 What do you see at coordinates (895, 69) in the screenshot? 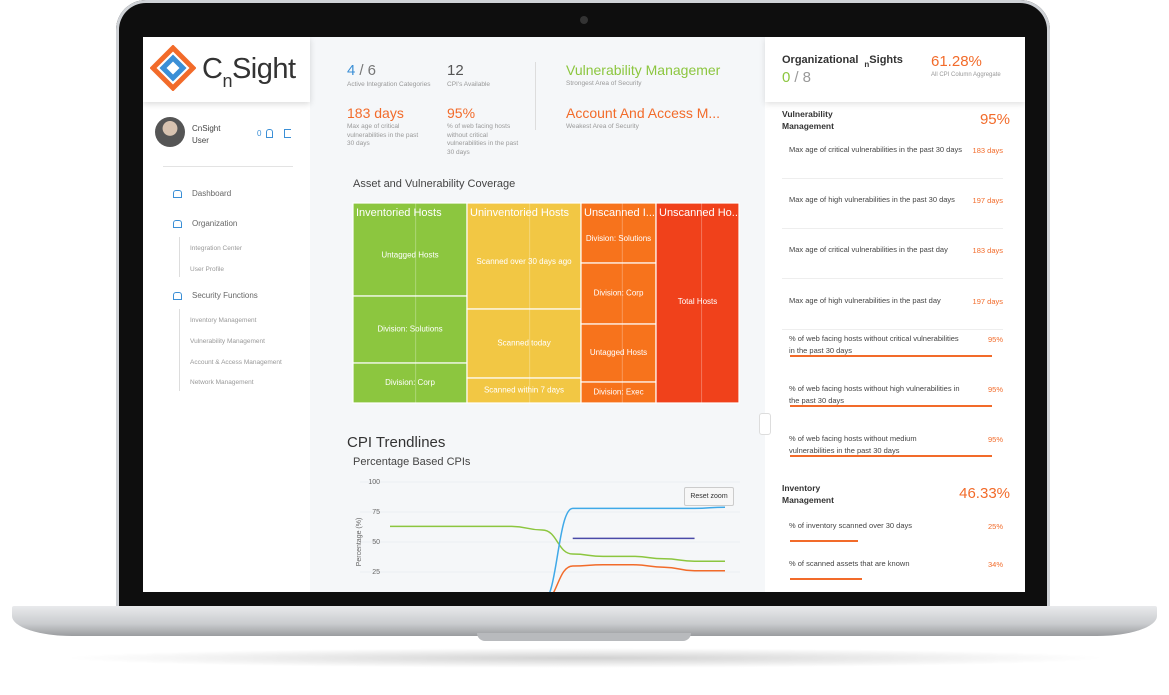
I see `right-header` at bounding box center [895, 69].